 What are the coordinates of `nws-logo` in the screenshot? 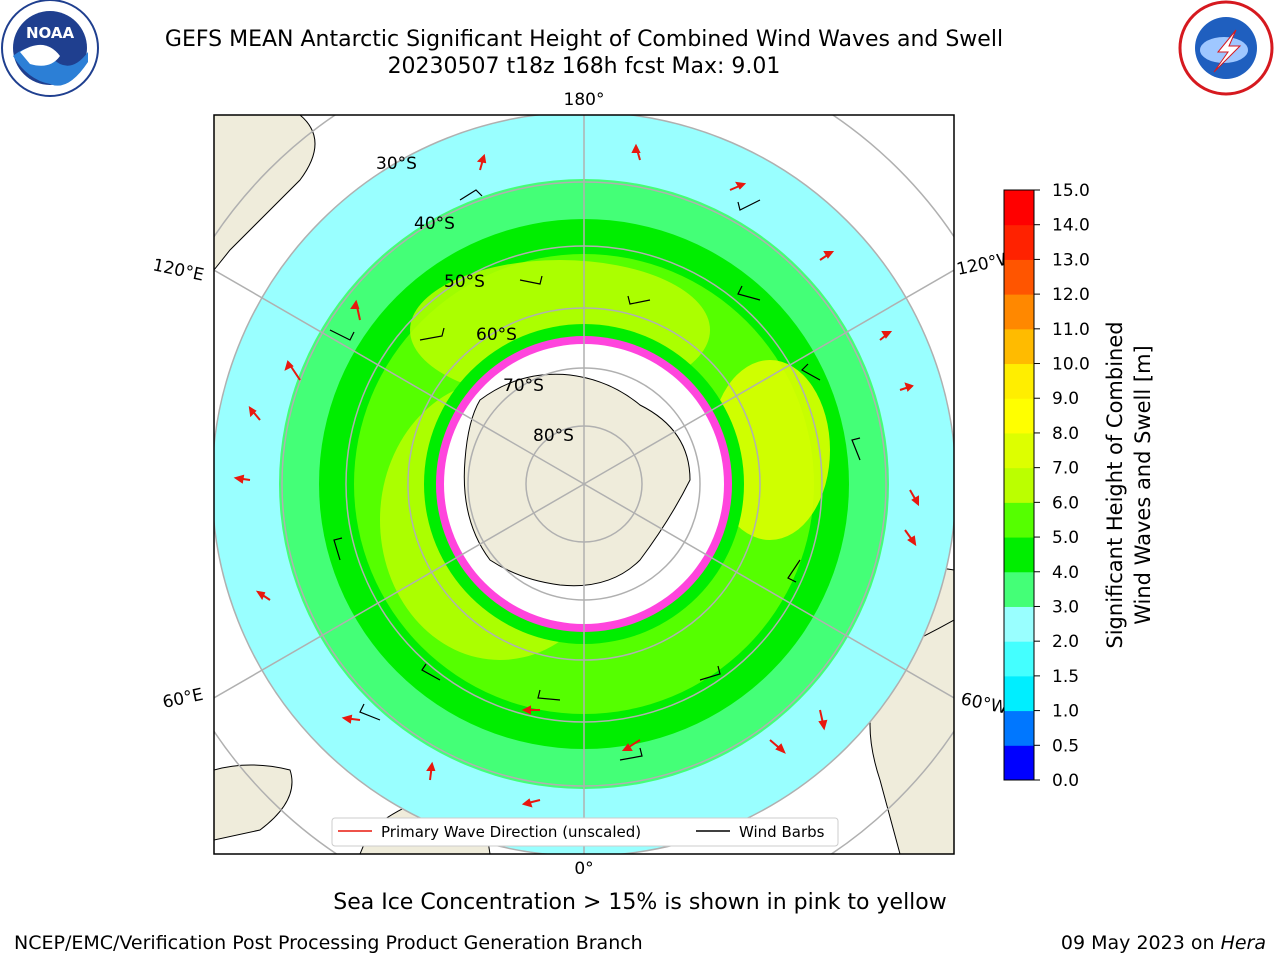 It's located at (1226, 48).